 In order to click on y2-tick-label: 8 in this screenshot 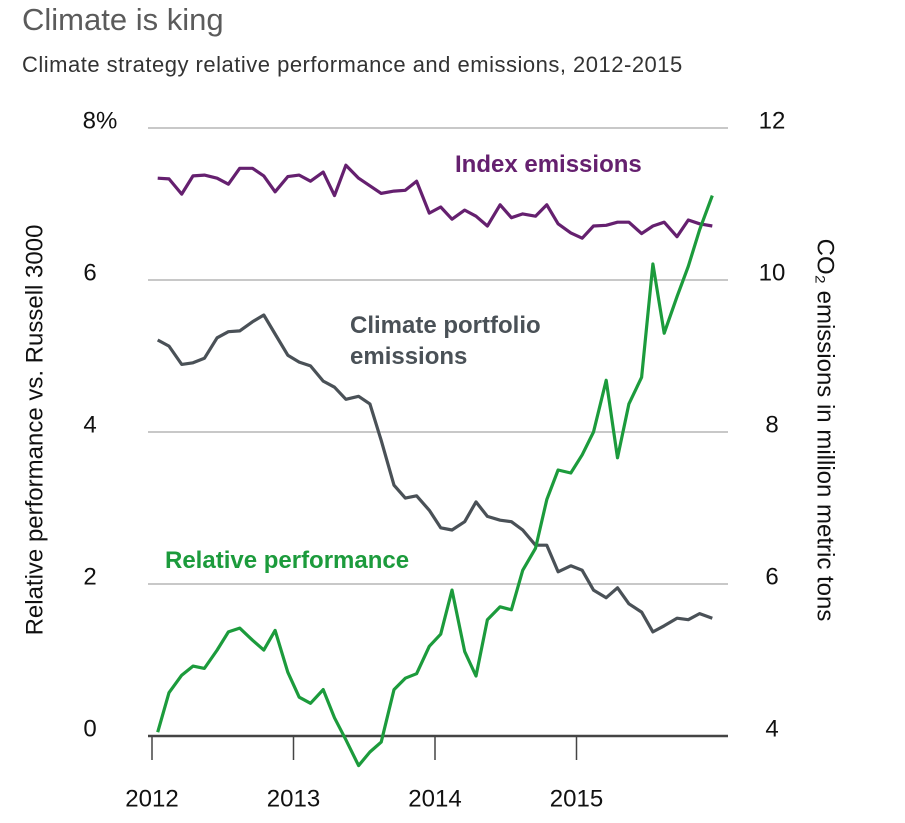, I will do `click(771, 424)`.